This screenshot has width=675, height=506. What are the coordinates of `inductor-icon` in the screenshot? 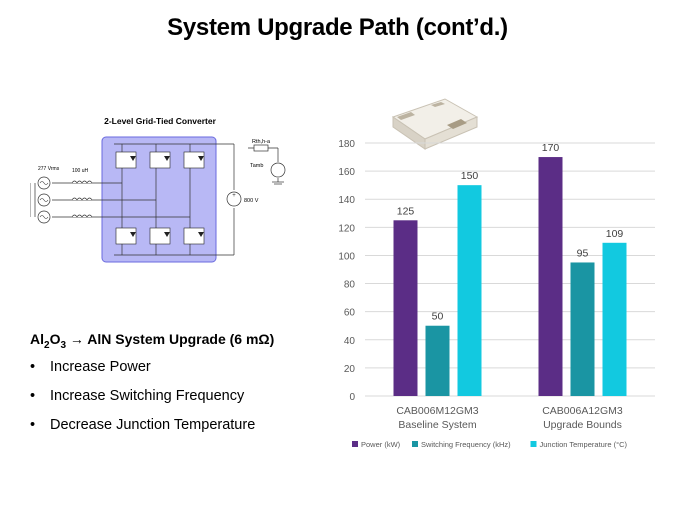 It's located at (82, 199).